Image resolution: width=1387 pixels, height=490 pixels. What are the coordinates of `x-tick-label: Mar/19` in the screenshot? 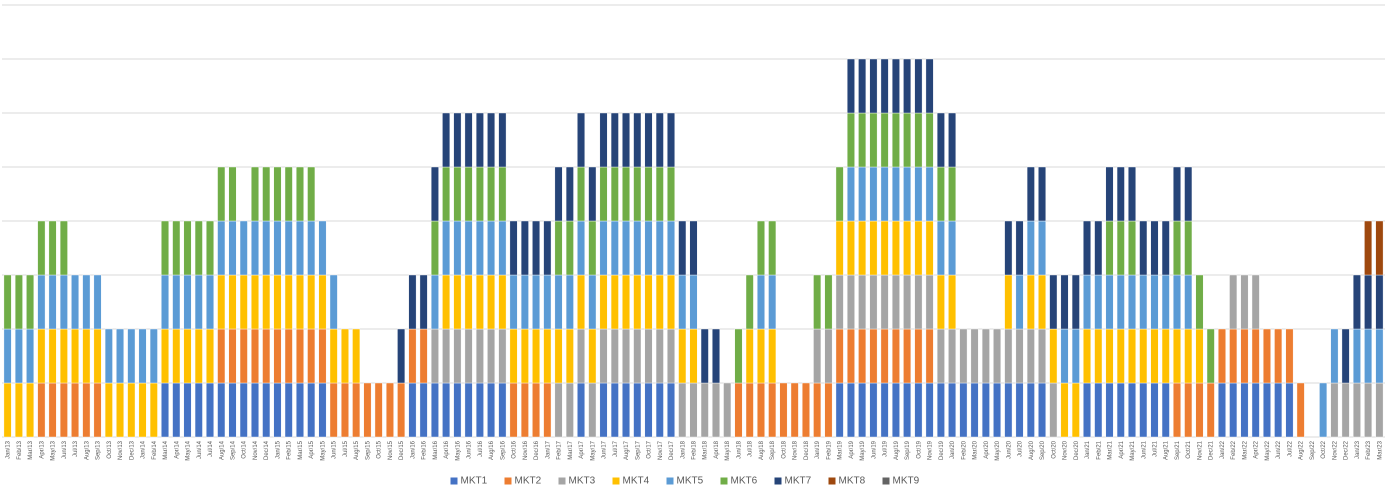 It's located at (841, 449).